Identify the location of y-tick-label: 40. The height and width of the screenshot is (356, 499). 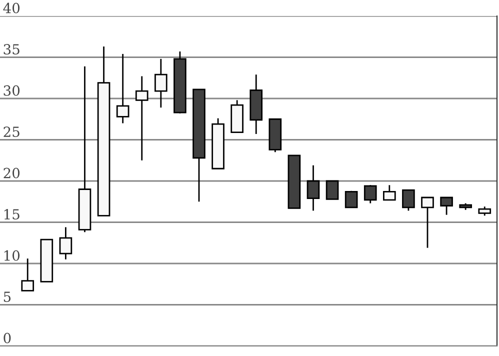
(11, 8).